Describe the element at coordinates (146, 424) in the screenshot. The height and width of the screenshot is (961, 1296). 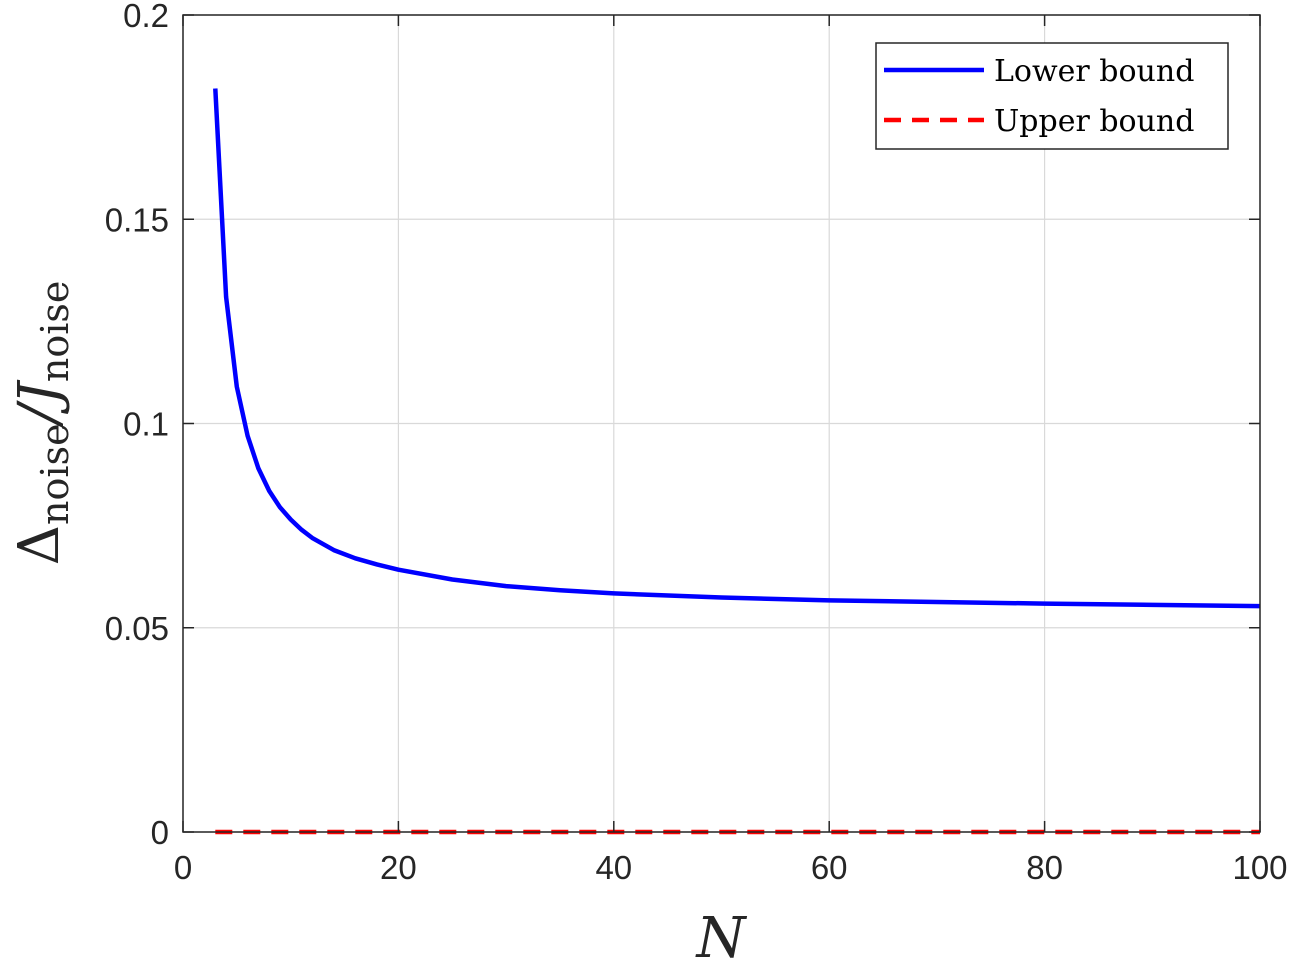
I see `y-tick-label: 0.1` at that location.